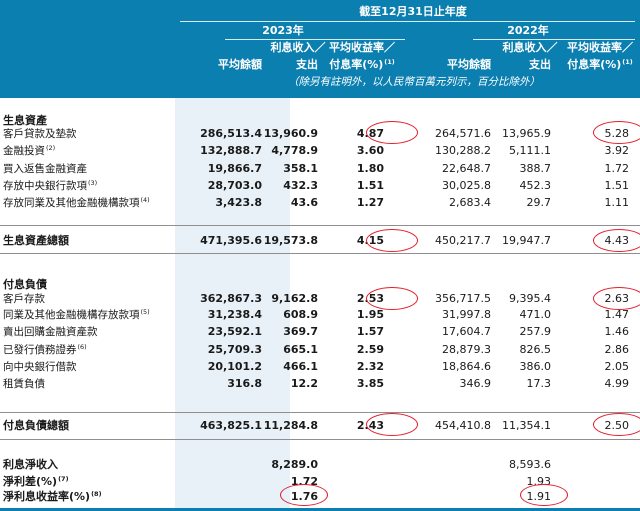 The height and width of the screenshot is (511, 640). Describe the element at coordinates (540, 64) in the screenshot. I see `interest-2022-header-line2: 支出` at that location.